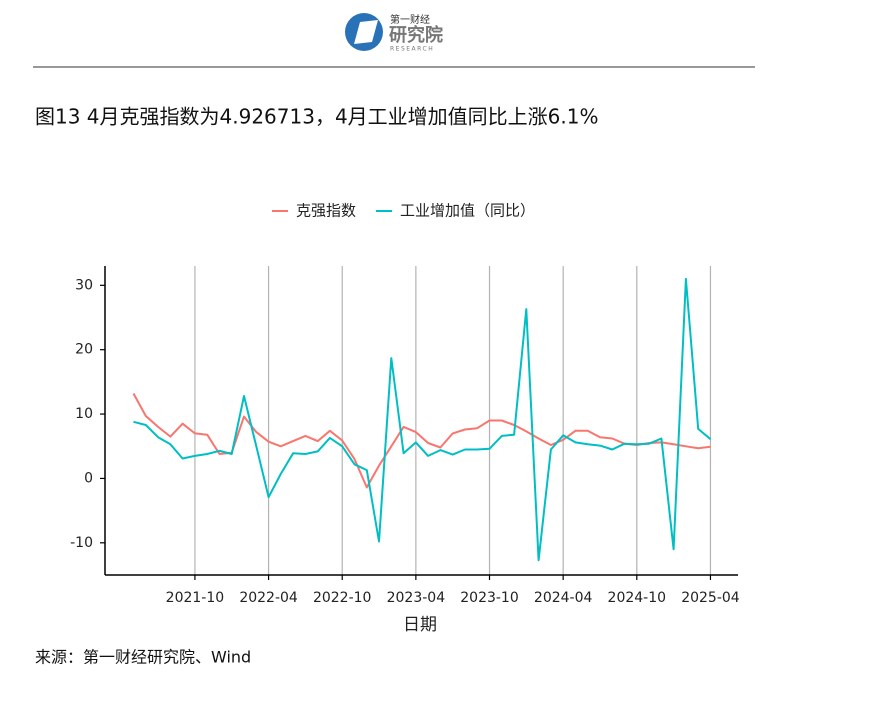  I want to click on x-tick-label: 2025-04, so click(710, 598).